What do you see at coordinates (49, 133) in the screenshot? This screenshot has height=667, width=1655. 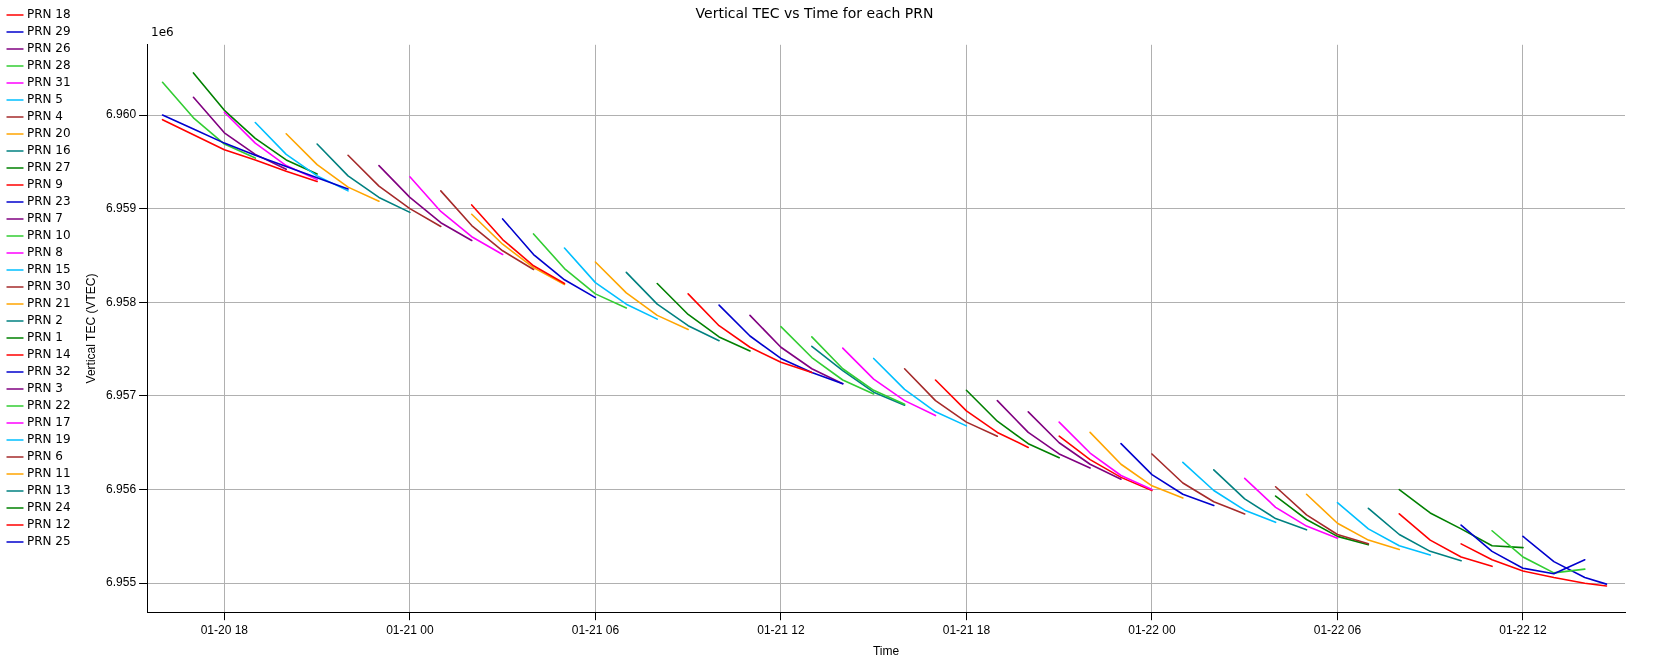 I see `legend-label: PRN 20` at bounding box center [49, 133].